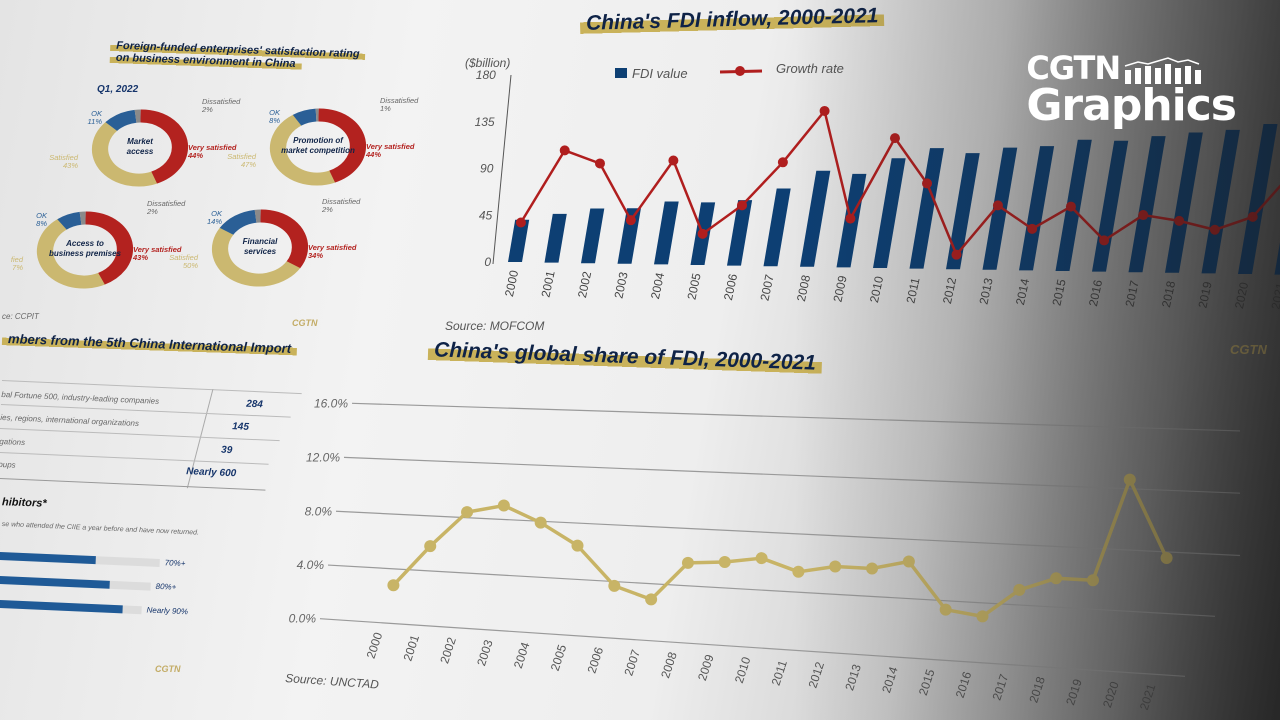 Image resolution: width=1280 pixels, height=720 pixels. Describe the element at coordinates (502, 169) in the screenshot. I see `y-axis` at that location.